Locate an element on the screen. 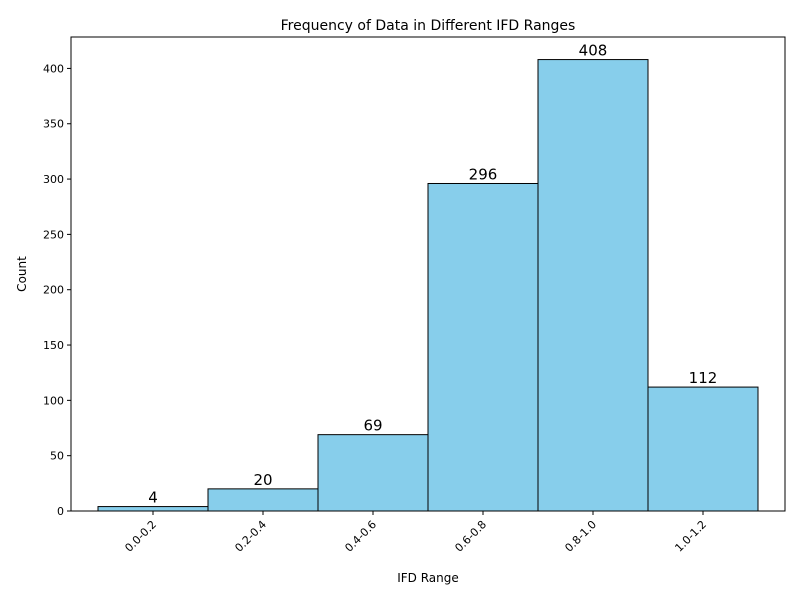 Image resolution: width=800 pixels, height=604 pixels. x-axis-label: IFD Range is located at coordinates (428, 578).